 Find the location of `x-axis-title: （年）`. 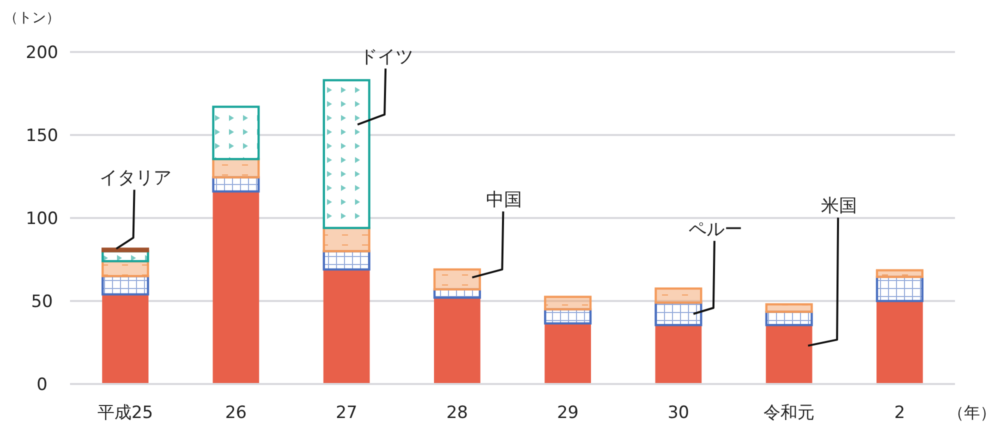

x-axis-title: （年） is located at coordinates (971, 412).